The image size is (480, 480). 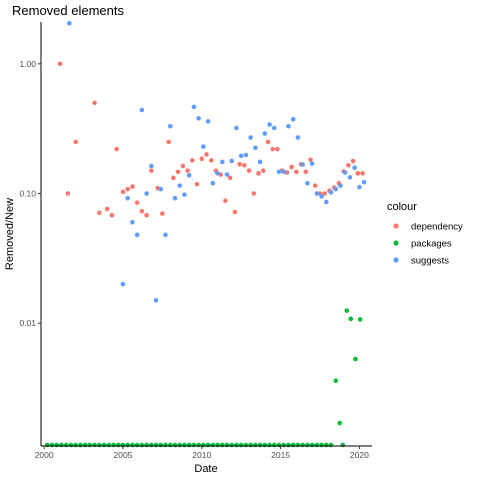 What do you see at coordinates (68, 10) in the screenshot?
I see `chart-title: Removed elements` at bounding box center [68, 10].